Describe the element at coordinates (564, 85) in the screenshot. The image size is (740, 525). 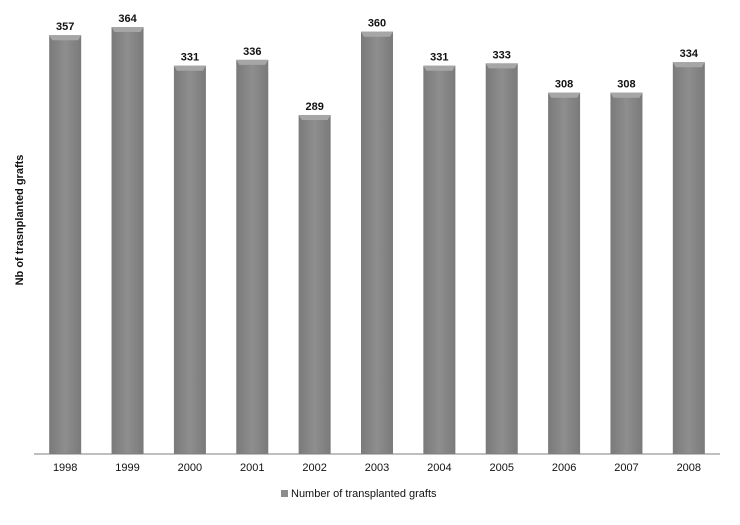
I see `data-label-2006: 308` at that location.